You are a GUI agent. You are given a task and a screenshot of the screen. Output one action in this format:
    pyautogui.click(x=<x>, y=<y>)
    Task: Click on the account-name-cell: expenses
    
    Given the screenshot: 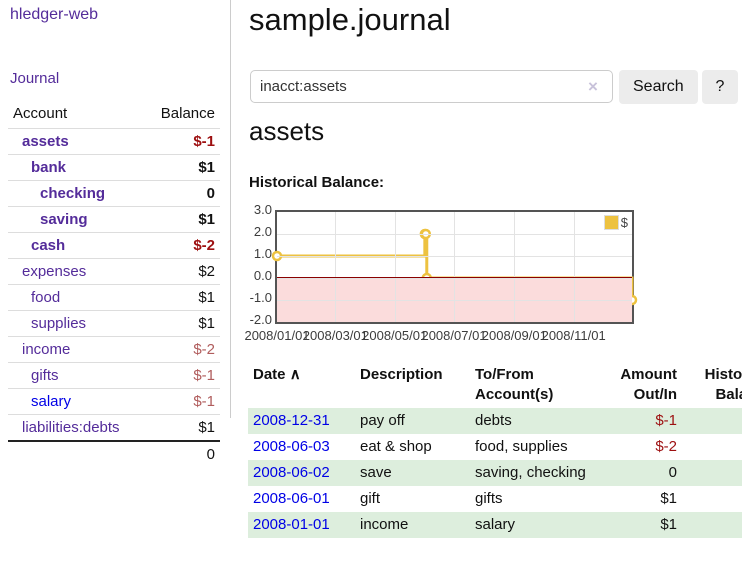 What is the action you would take?
    pyautogui.click(x=76, y=271)
    